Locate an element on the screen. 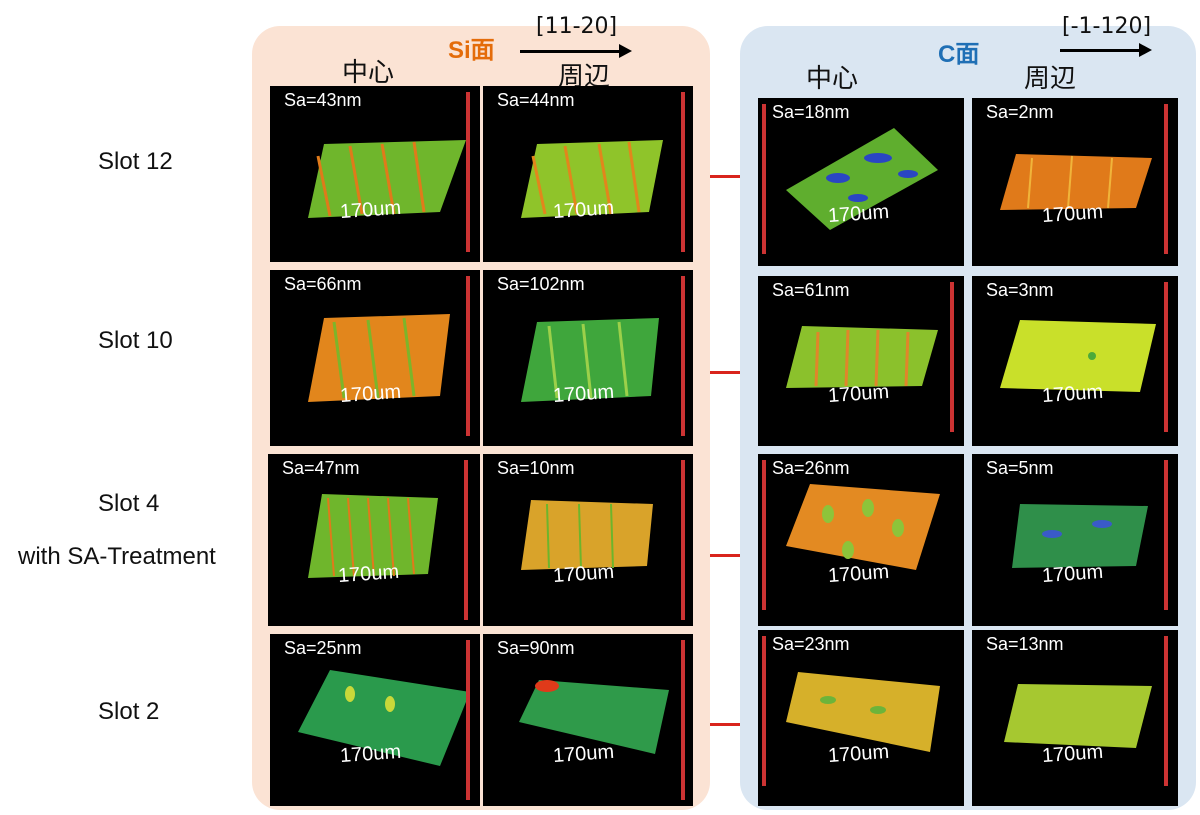 The image size is (1200, 815). sa-value: Sa=23nm is located at coordinates (811, 644).